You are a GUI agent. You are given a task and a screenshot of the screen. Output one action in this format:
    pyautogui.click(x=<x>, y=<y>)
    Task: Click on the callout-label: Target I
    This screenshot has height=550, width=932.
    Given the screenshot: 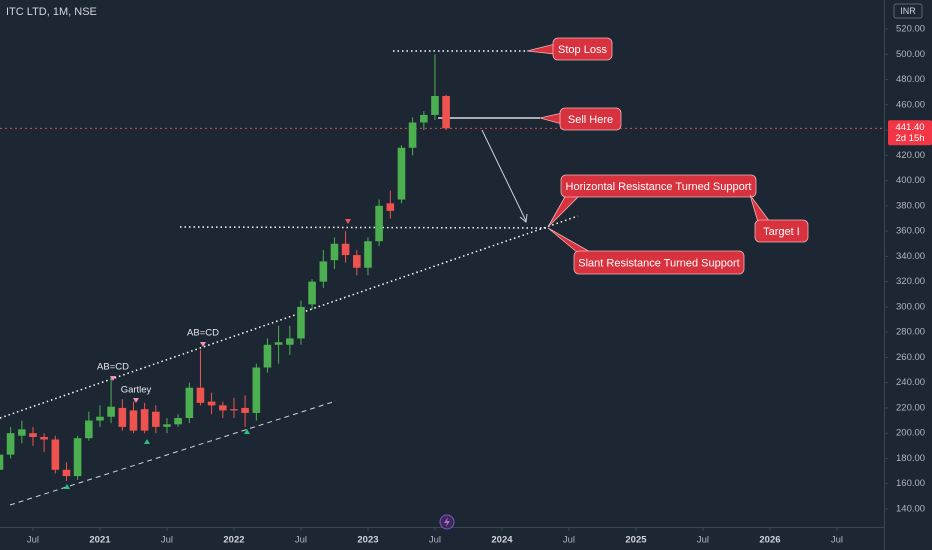 What is the action you would take?
    pyautogui.click(x=781, y=232)
    